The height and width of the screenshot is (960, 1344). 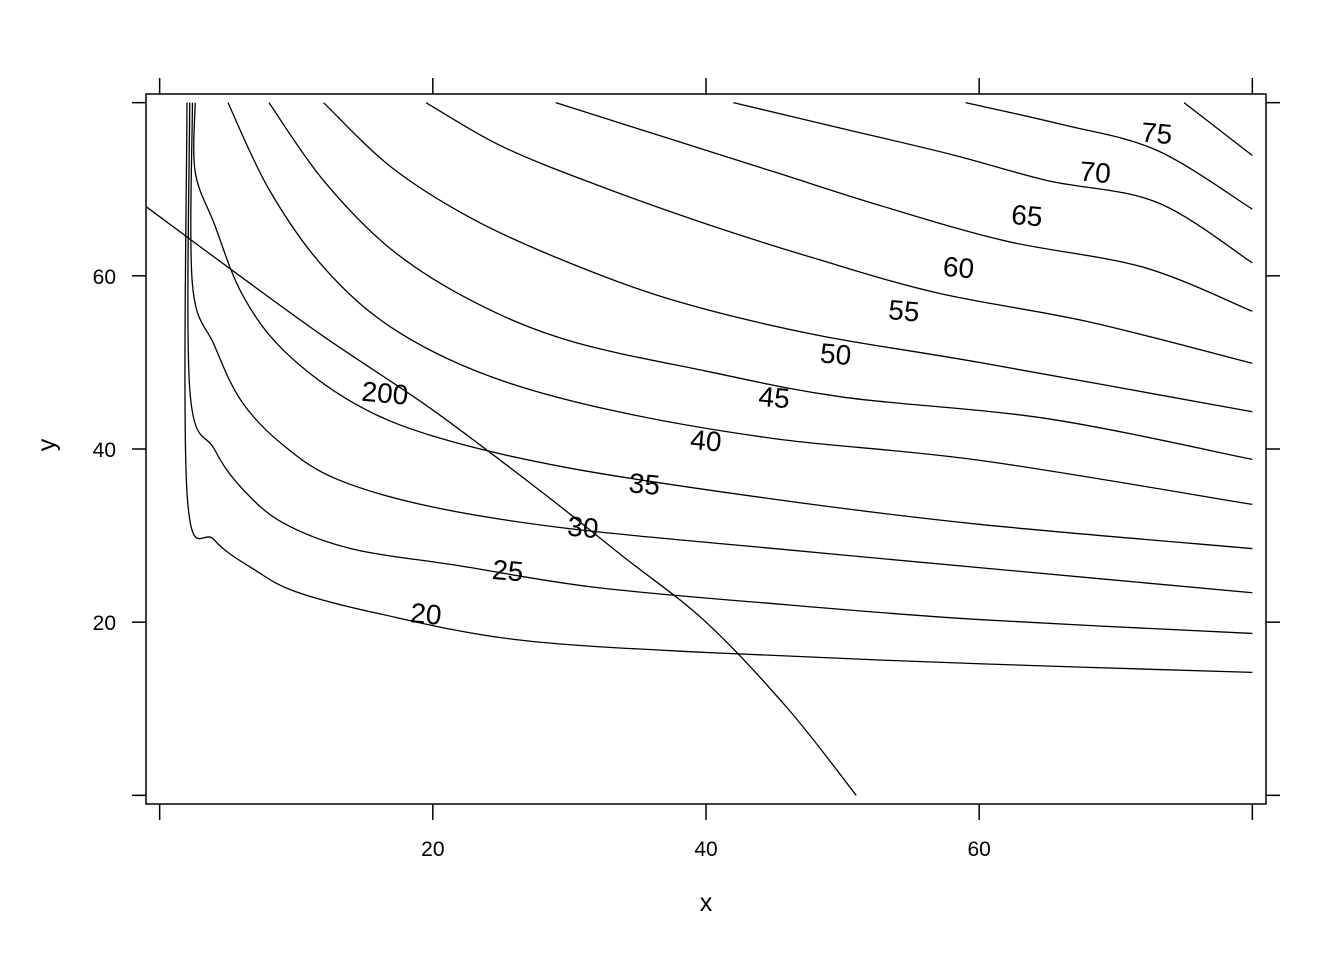 What do you see at coordinates (583, 528) in the screenshot?
I see `contour-label-30: 30` at bounding box center [583, 528].